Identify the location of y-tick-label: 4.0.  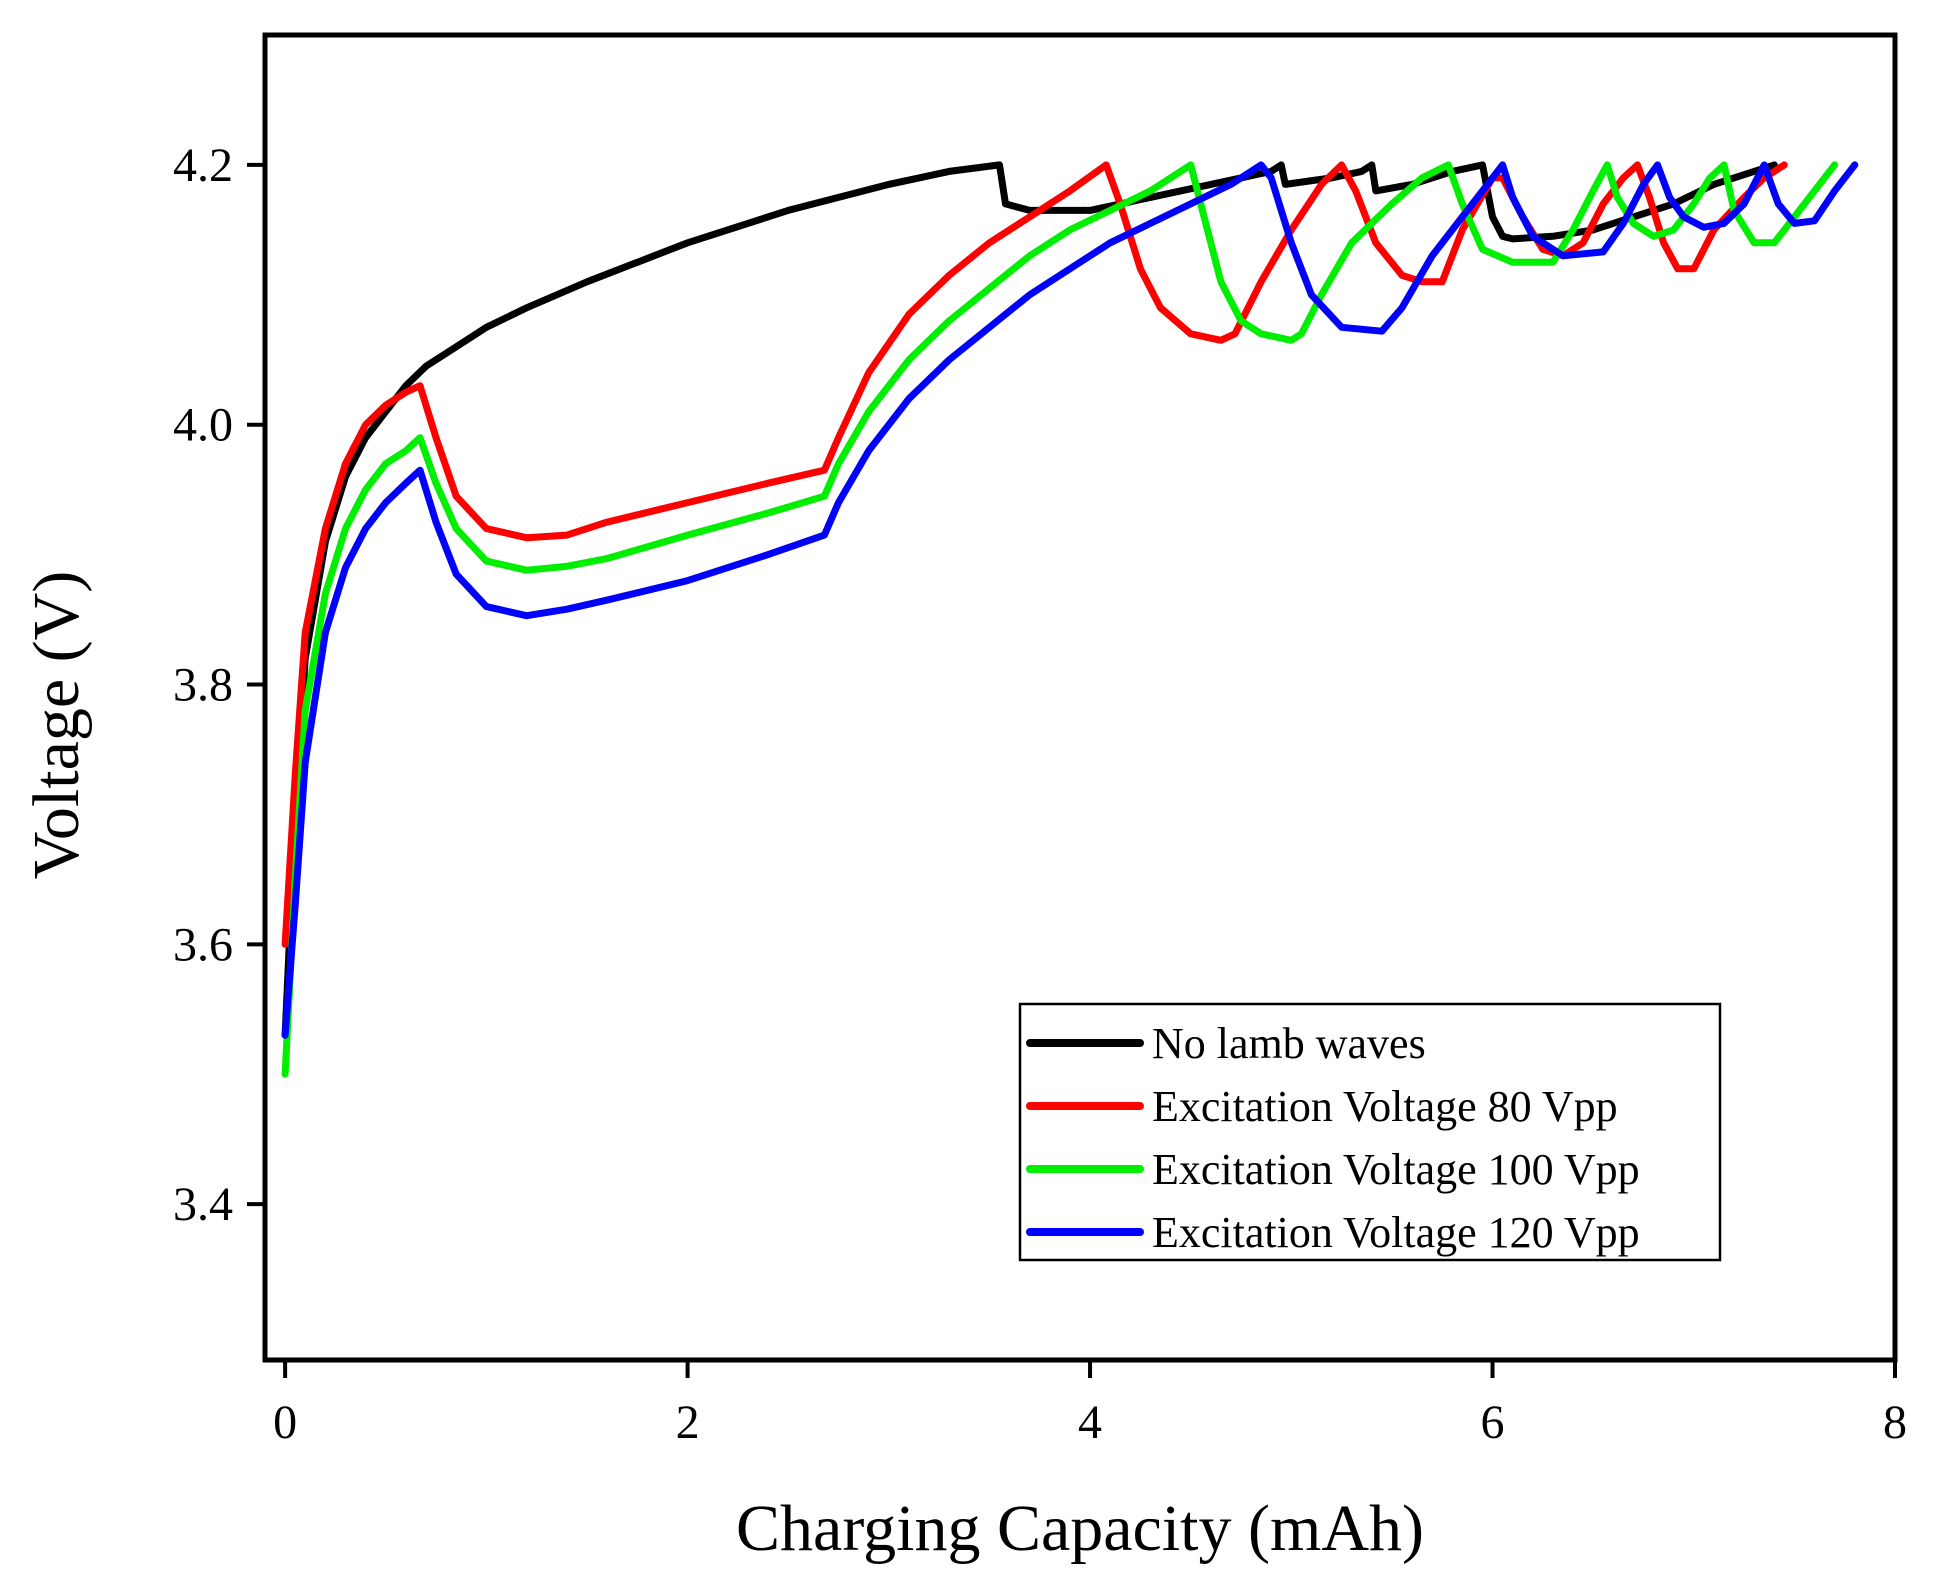
(203, 425).